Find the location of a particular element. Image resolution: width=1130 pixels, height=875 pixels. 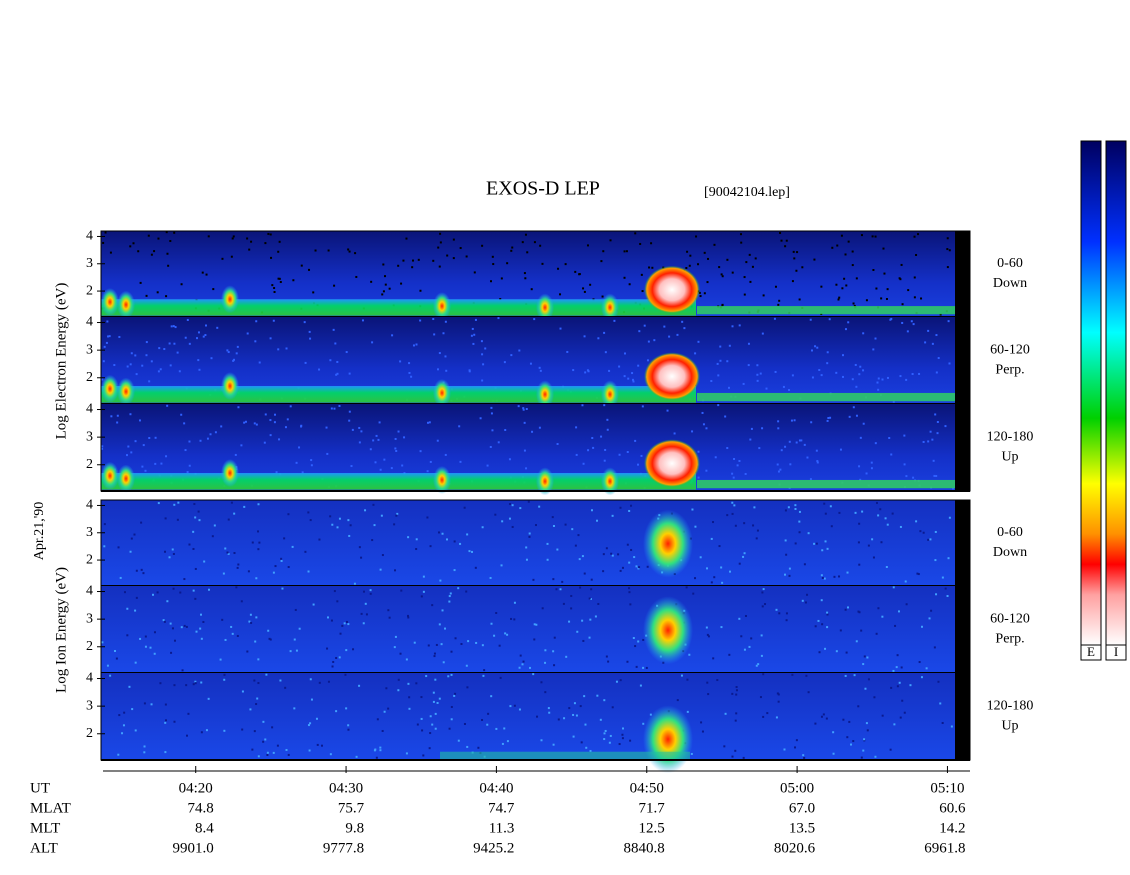

panel-label: Down is located at coordinates (1010, 552).